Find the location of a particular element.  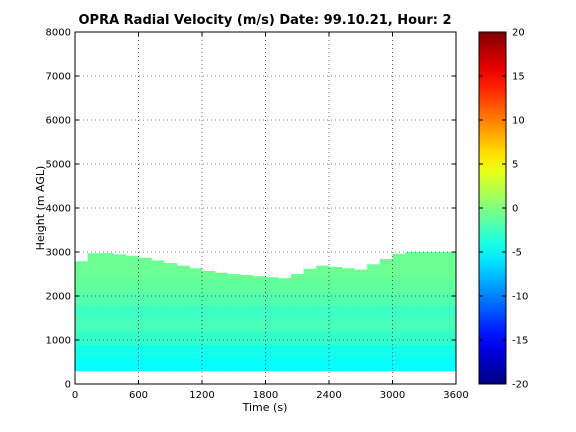

x-axis-label: Time (s) is located at coordinates (265, 407).